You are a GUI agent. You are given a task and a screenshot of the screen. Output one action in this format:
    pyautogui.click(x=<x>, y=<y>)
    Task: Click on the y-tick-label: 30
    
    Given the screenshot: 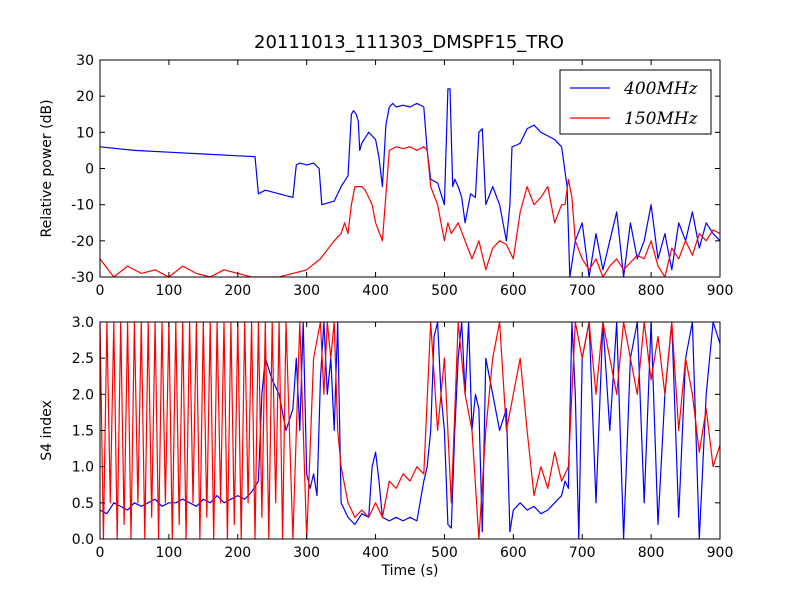 What is the action you would take?
    pyautogui.click(x=85, y=61)
    